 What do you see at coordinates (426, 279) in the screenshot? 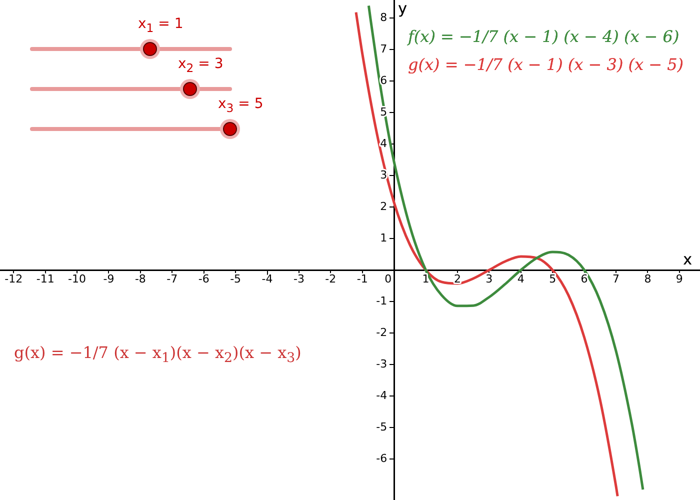
I see `x-tick-label: 1` at bounding box center [426, 279].